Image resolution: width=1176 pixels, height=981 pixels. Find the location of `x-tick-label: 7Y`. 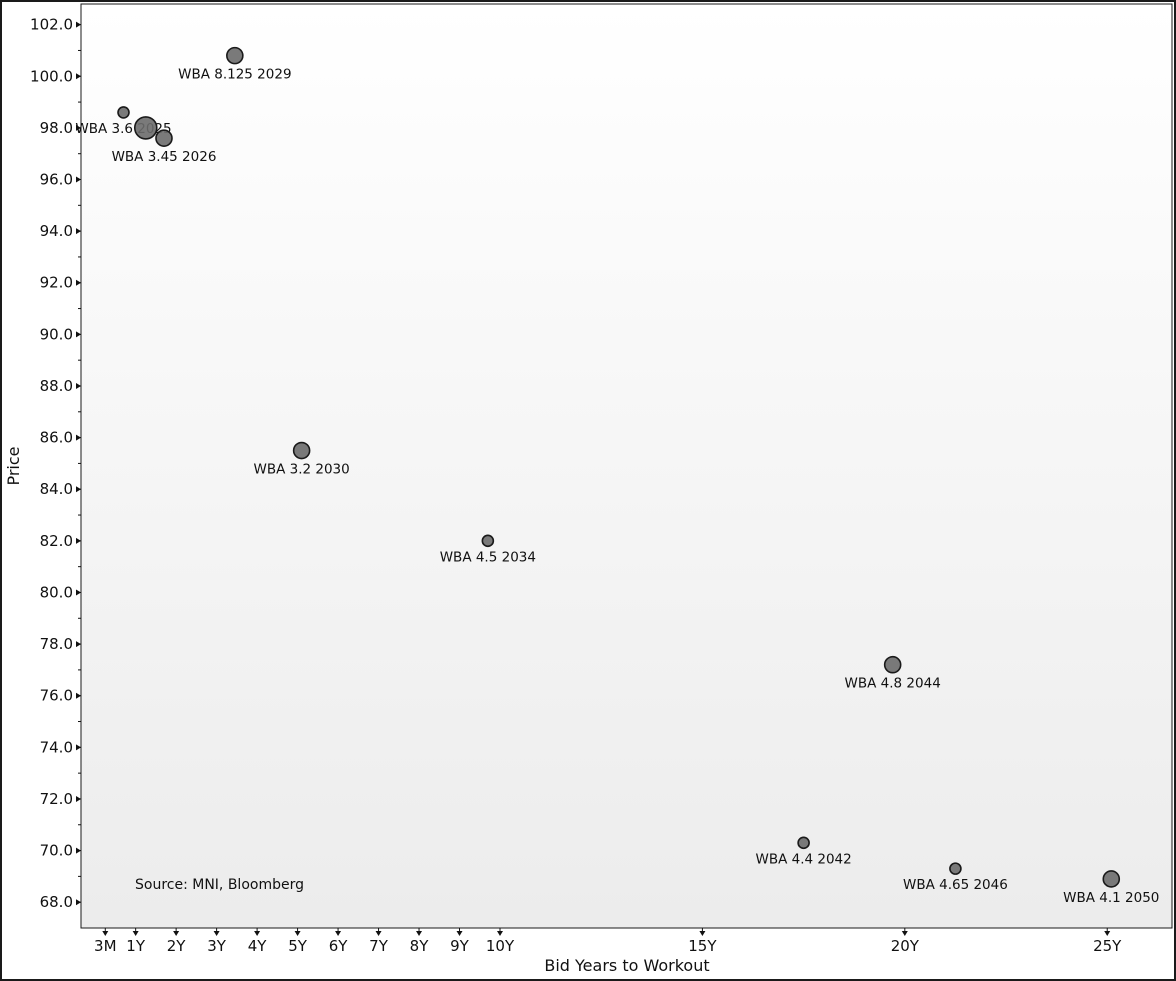

x-tick-label: 7Y is located at coordinates (379, 946).